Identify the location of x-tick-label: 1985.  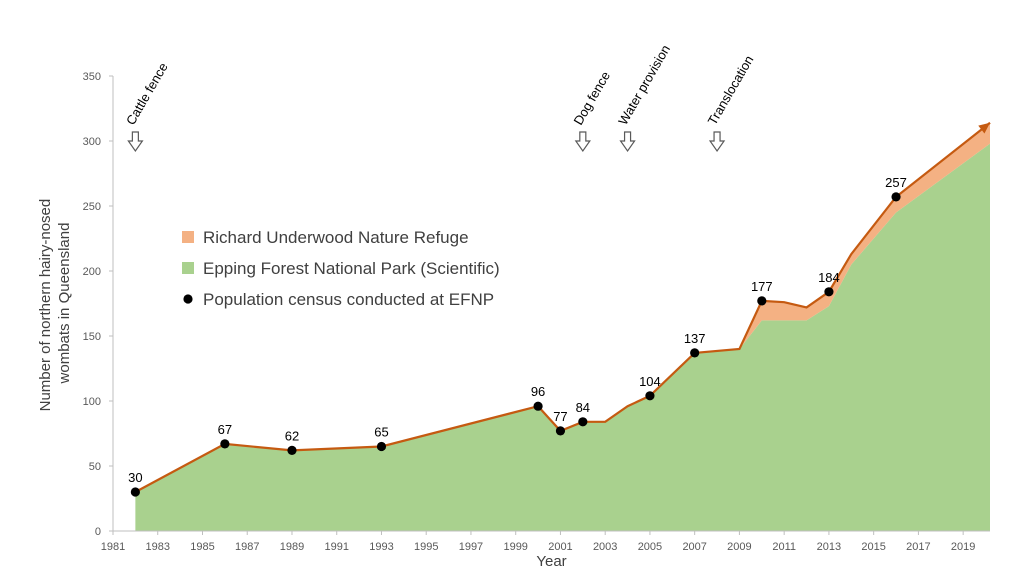
(202, 547).